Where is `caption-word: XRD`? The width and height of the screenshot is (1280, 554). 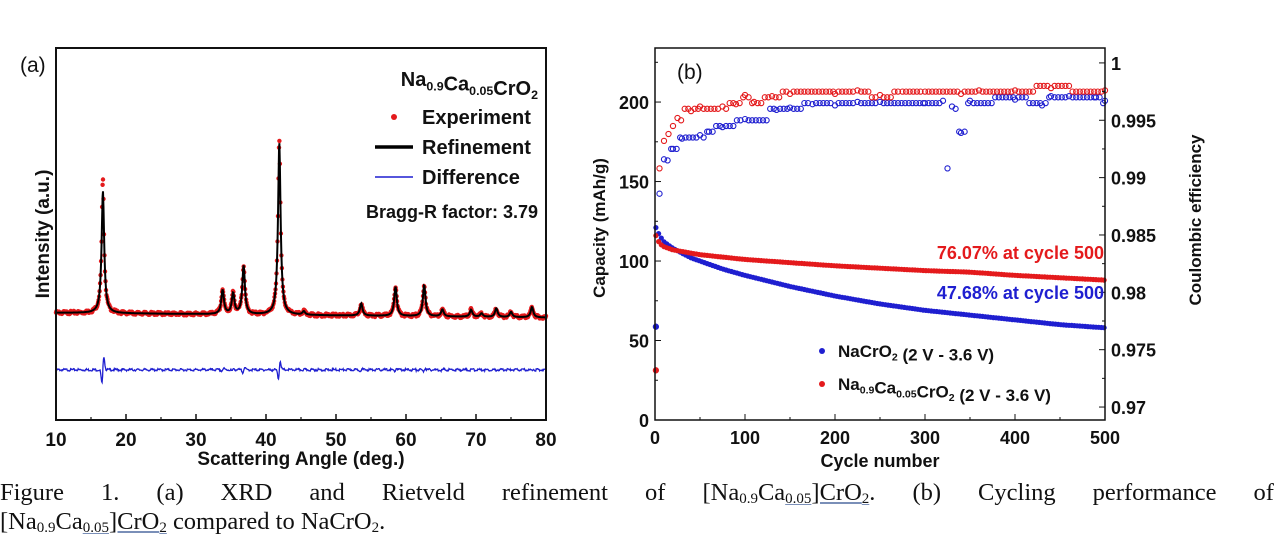
caption-word: XRD is located at coordinates (246, 492).